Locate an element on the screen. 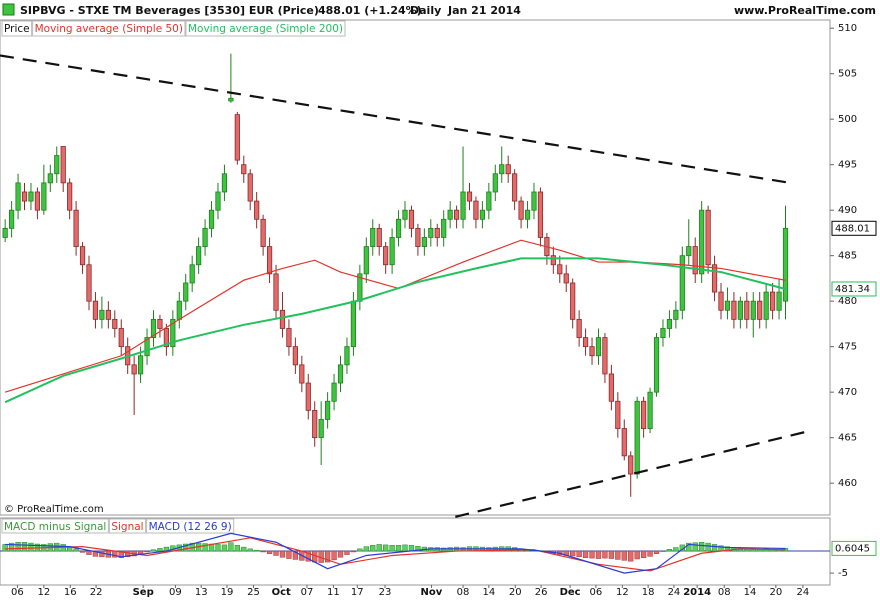 The height and width of the screenshot is (604, 880). x-tick-label: 24 is located at coordinates (674, 592).